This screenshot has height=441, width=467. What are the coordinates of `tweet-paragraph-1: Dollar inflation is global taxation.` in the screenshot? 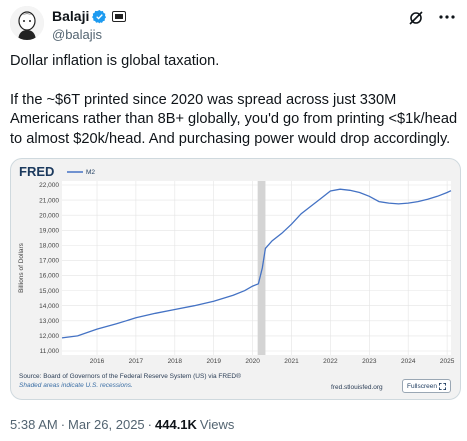 It's located at (115, 61).